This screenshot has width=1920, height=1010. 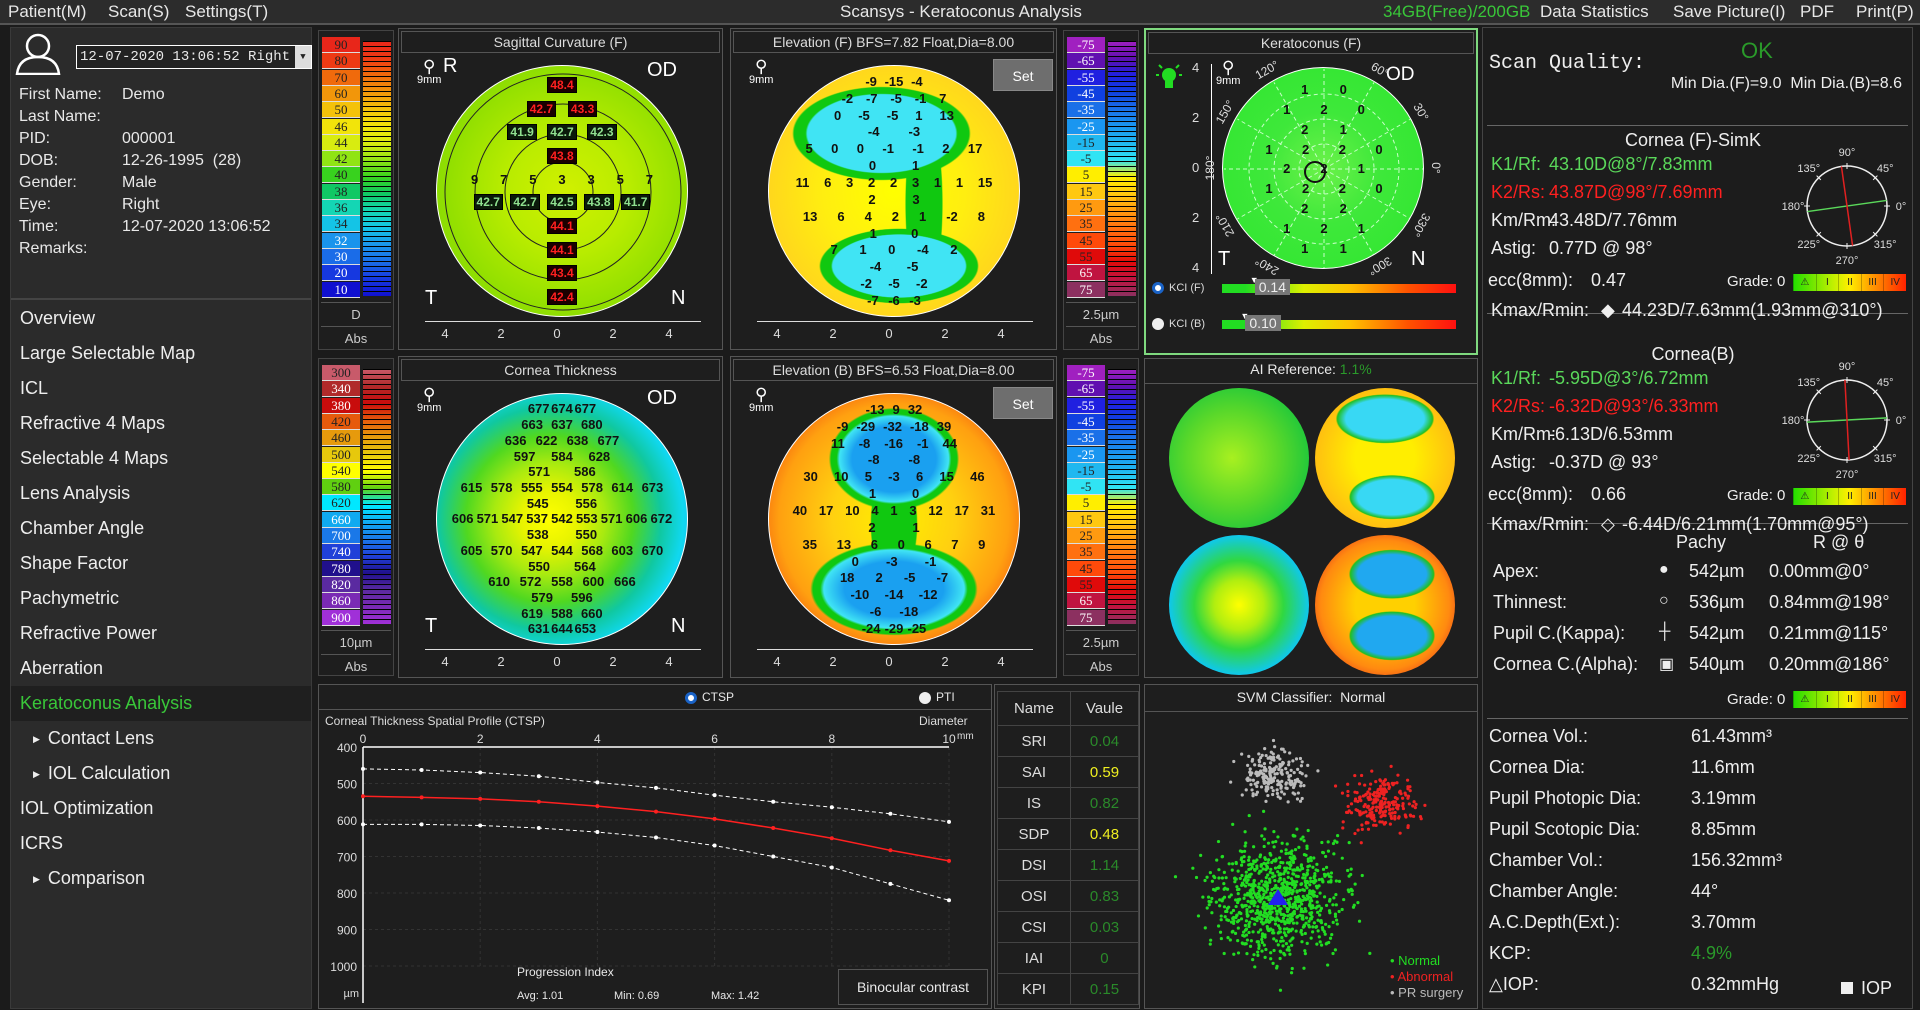 What do you see at coordinates (161, 633) in the screenshot?
I see `nav-item: Refractive Power` at bounding box center [161, 633].